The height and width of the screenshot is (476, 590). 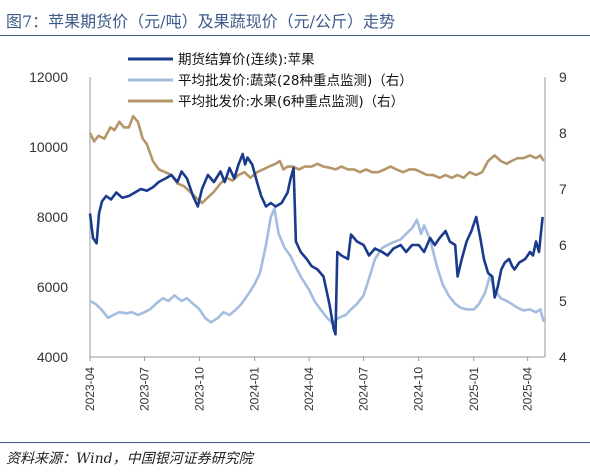 What do you see at coordinates (563, 301) in the screenshot?
I see `y-right-tick-label: 5` at bounding box center [563, 301].